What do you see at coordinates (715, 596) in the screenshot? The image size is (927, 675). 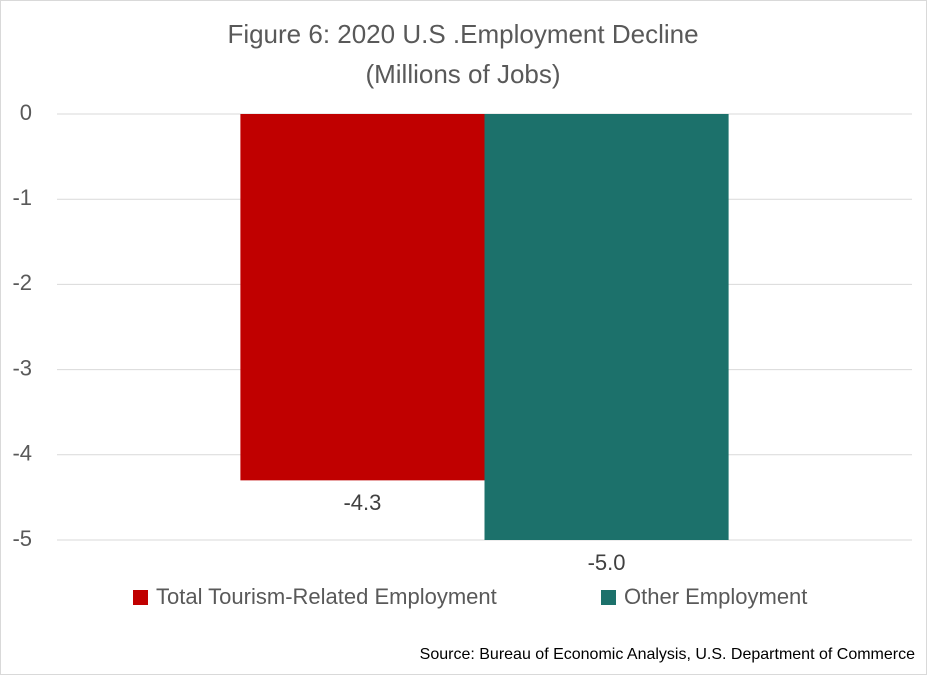 I see `legend-label: Other Employment` at bounding box center [715, 596].